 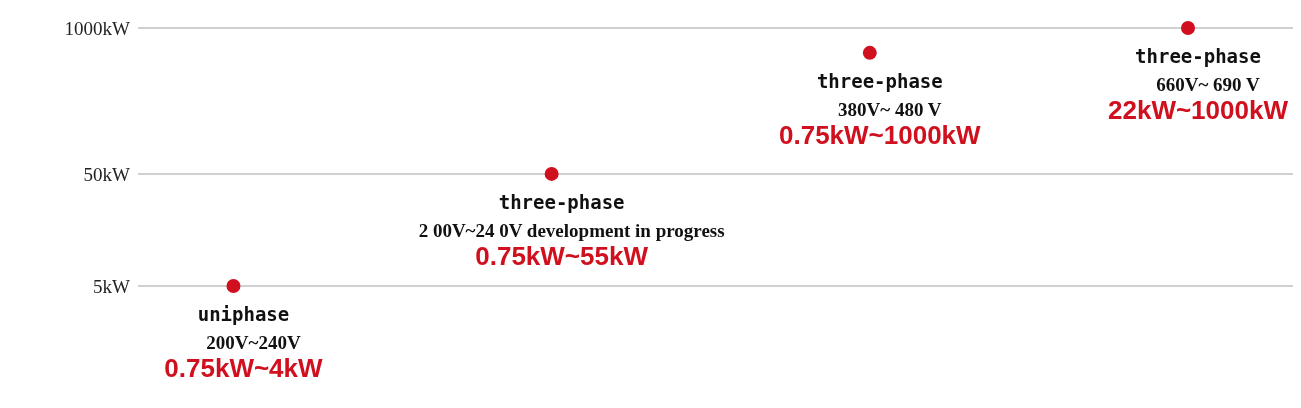 I want to click on annotation: 660V~ 690 V, so click(x=1208, y=84).